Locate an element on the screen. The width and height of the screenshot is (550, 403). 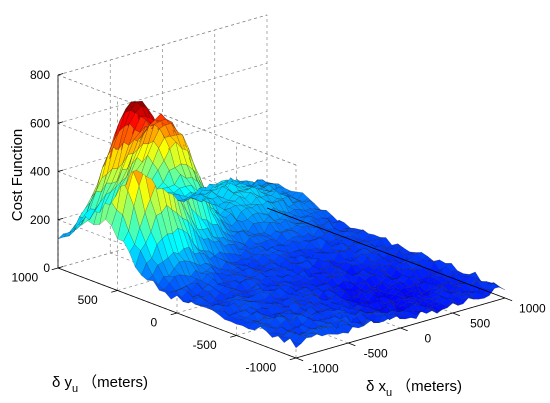
y-axis-label: δ yu （meters) is located at coordinates (100, 384).